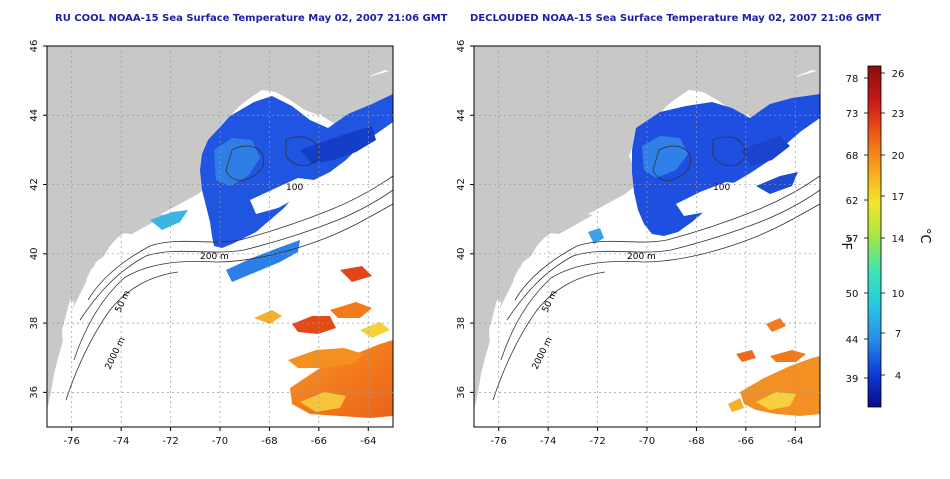 Image resolution: width=950 pixels, height=479 pixels. Describe the element at coordinates (570, 224) in the screenshot. I see `long-island` at that location.